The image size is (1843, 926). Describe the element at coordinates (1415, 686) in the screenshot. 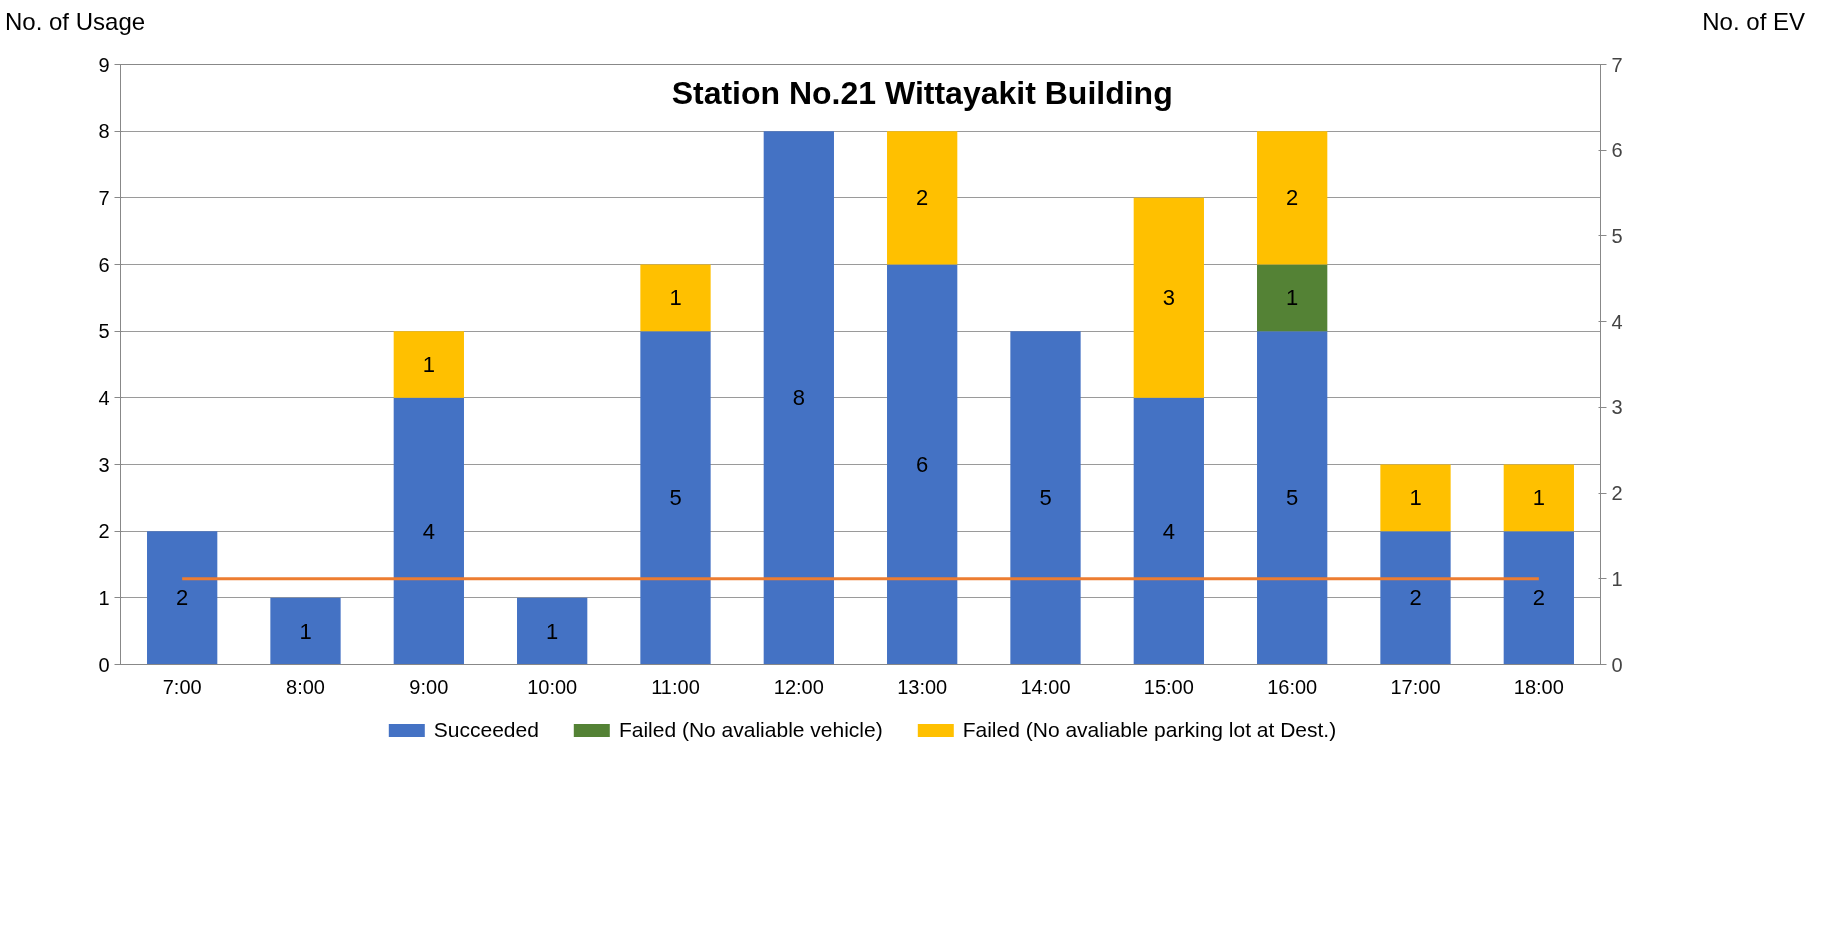

I see `x-tick-label: 17:00` at that location.